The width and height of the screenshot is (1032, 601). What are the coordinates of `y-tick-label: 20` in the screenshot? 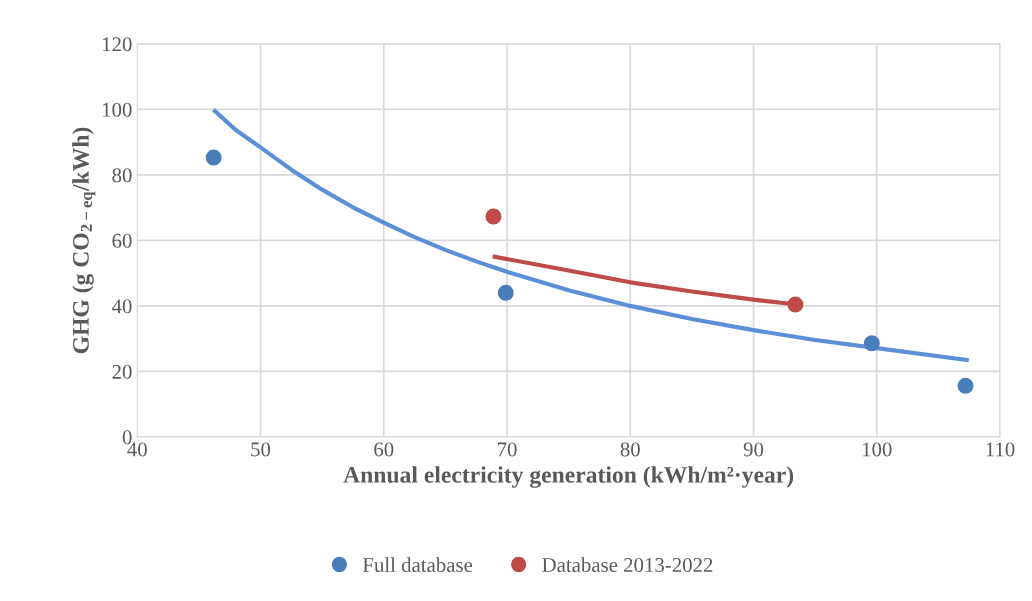 It's located at (122, 371).